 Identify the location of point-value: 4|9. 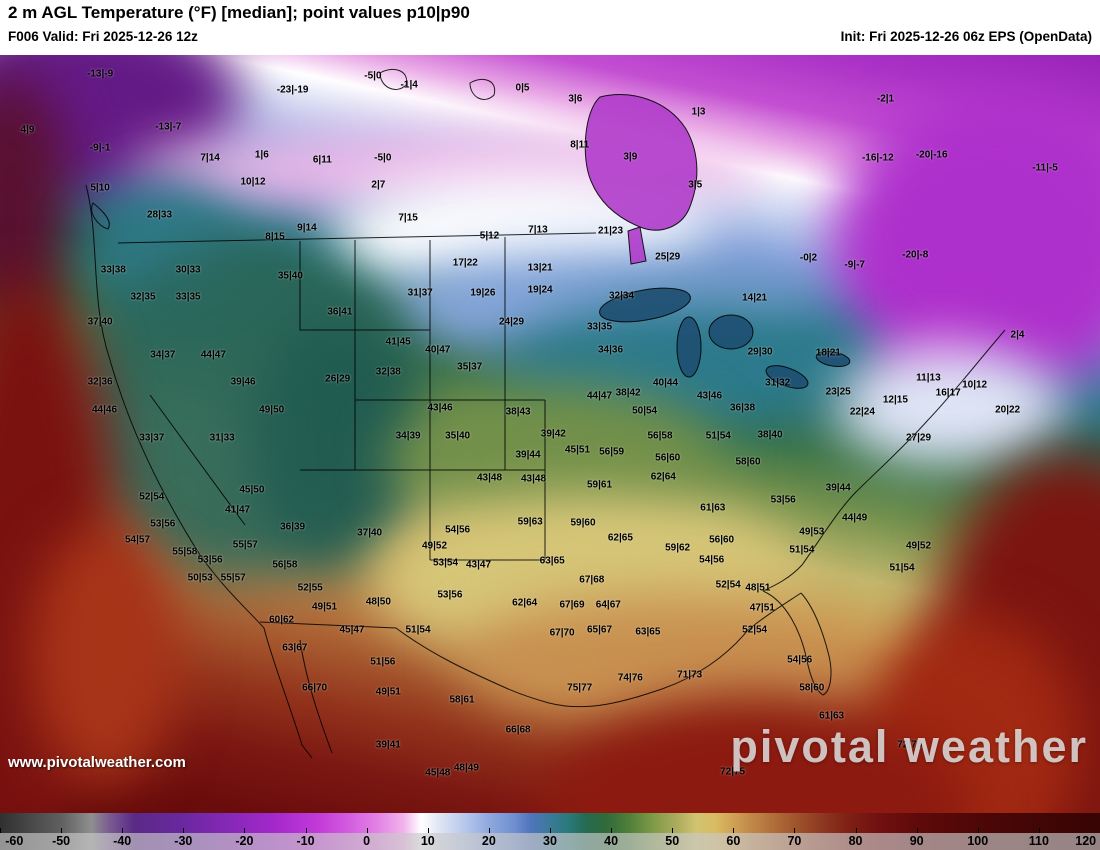
(27, 130).